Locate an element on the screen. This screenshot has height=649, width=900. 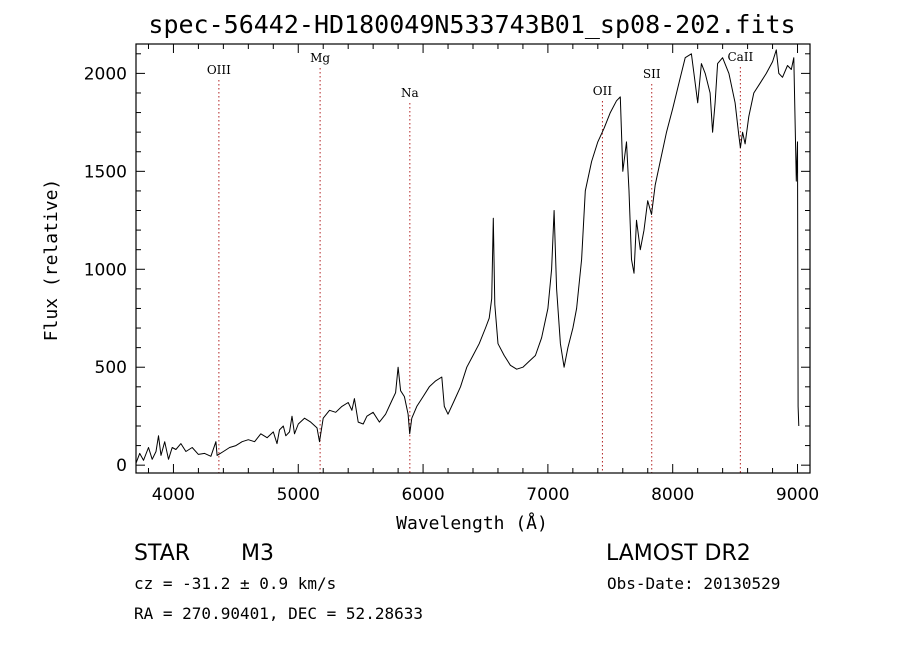
x-tick-label: 9000 is located at coordinates (797, 495).